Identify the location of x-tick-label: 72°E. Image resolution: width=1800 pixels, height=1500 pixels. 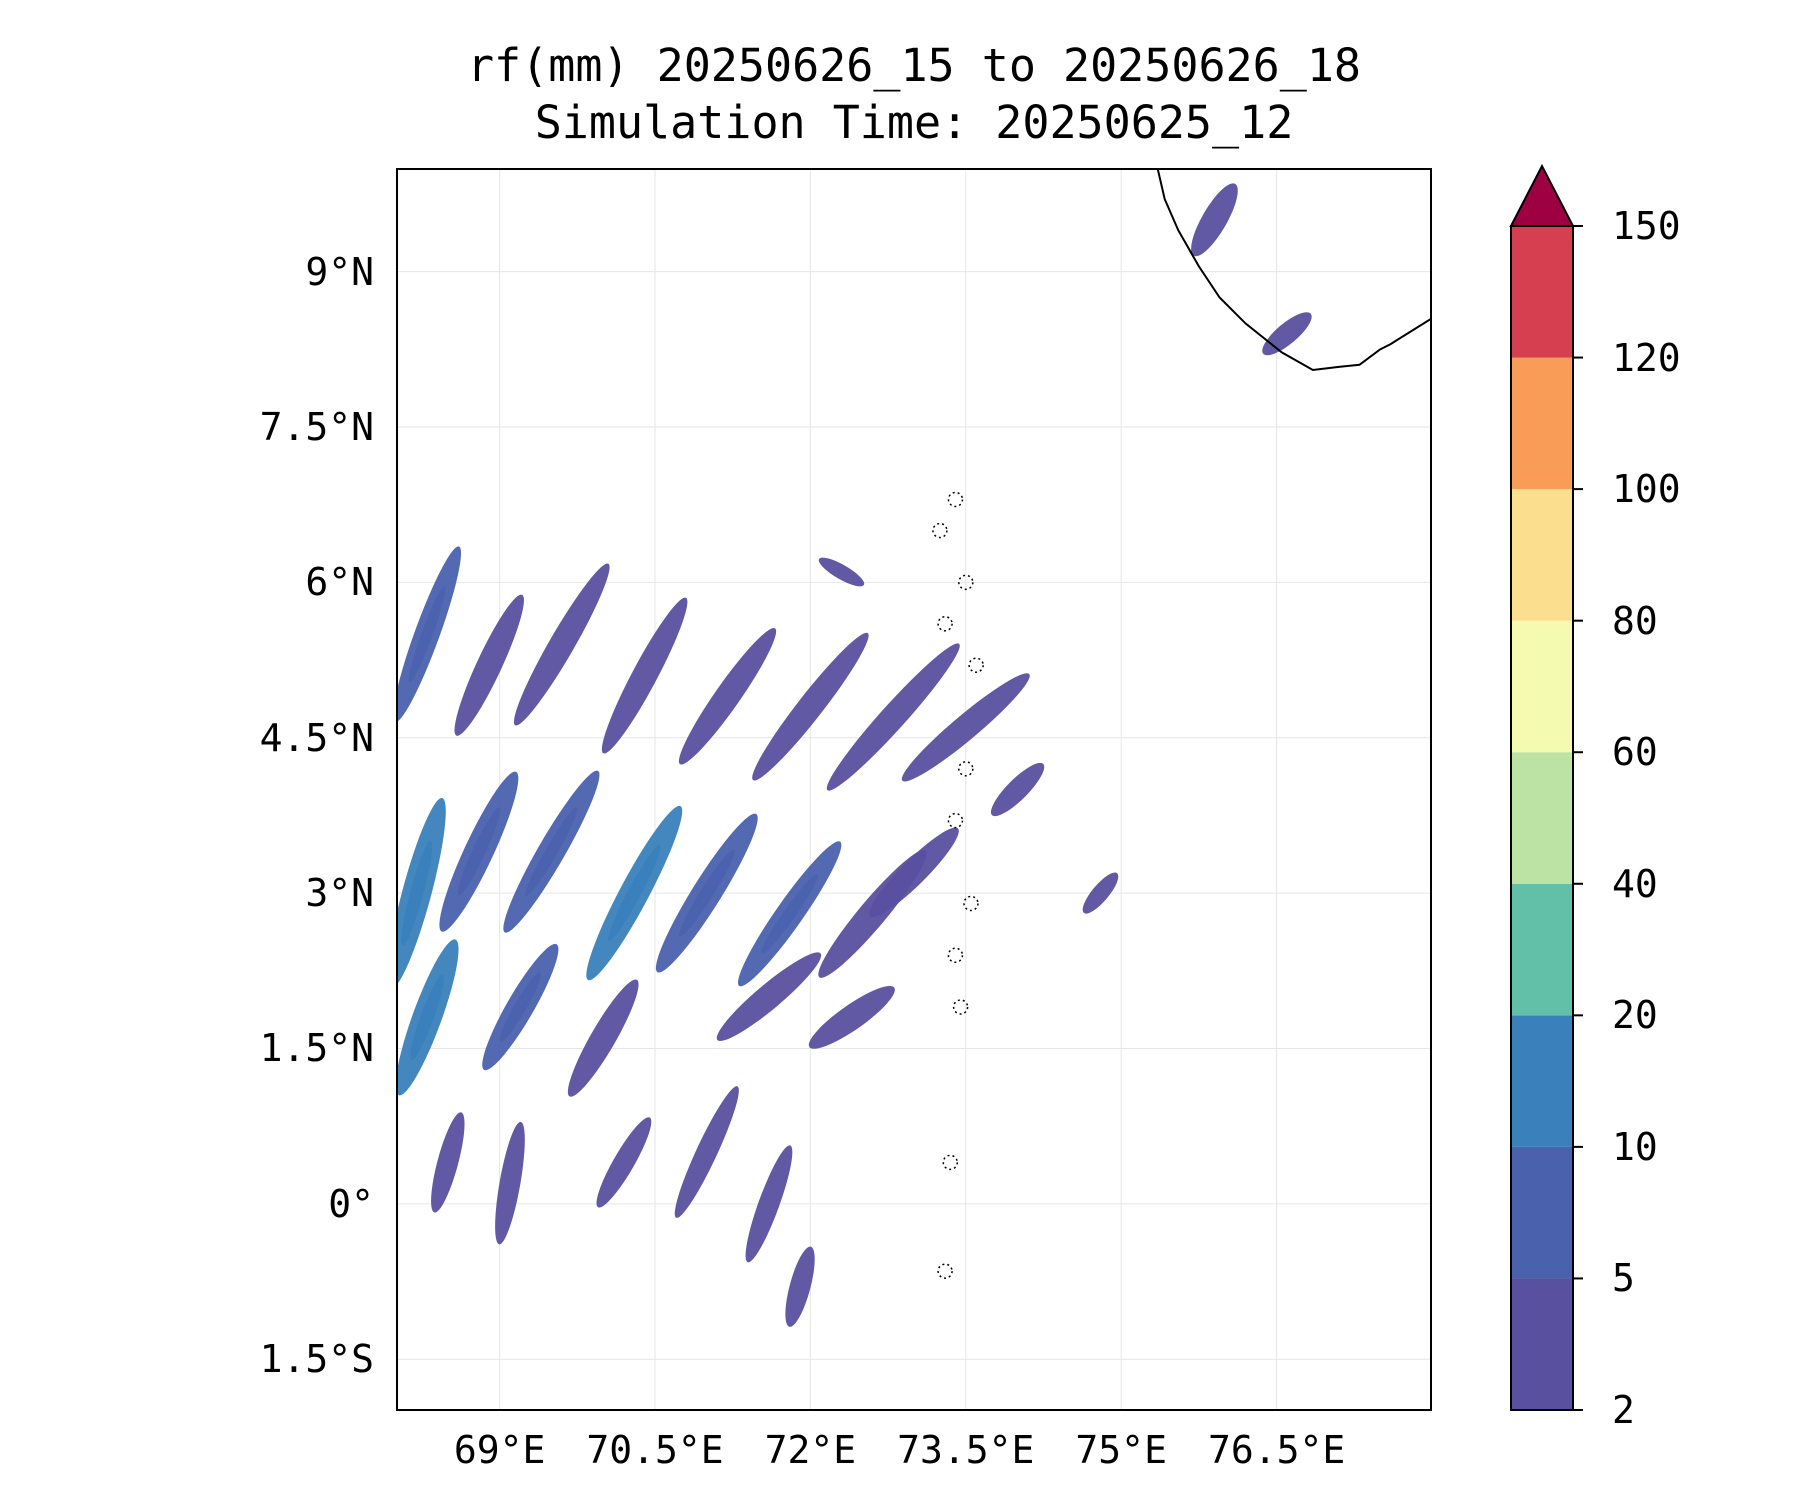
(810, 1450).